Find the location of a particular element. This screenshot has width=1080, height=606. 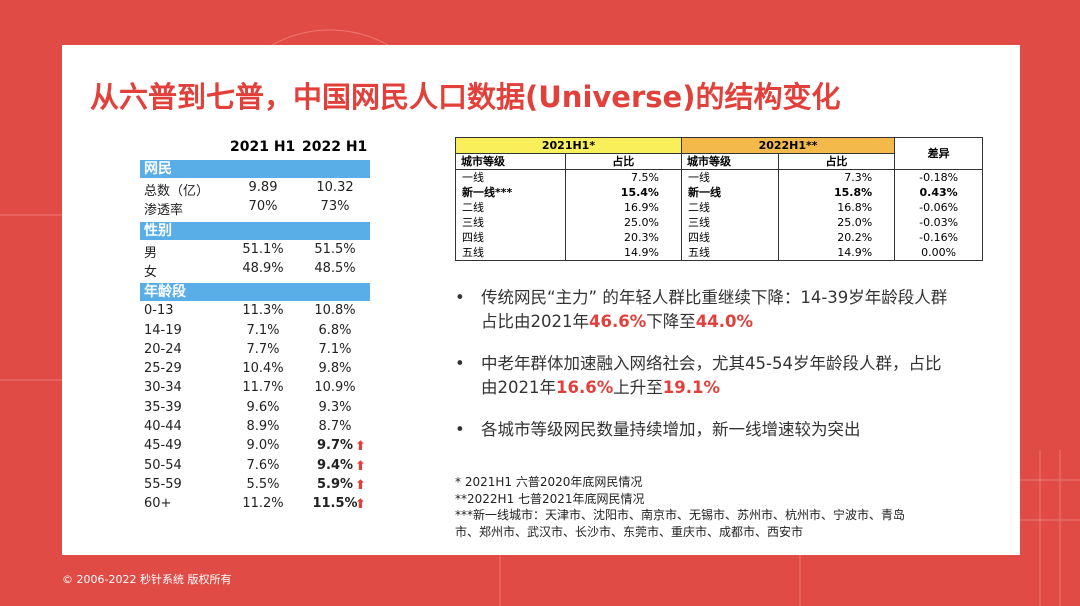

cell: 48.5% is located at coordinates (335, 268).